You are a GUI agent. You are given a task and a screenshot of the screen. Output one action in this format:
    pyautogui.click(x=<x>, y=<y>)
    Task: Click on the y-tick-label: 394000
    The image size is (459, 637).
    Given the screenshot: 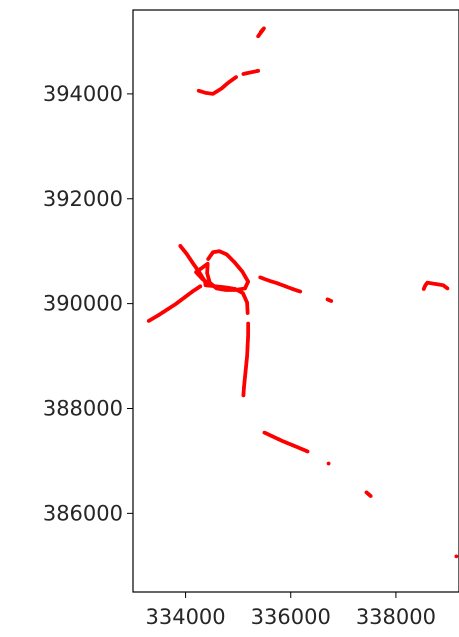 What is the action you would take?
    pyautogui.click(x=83, y=94)
    